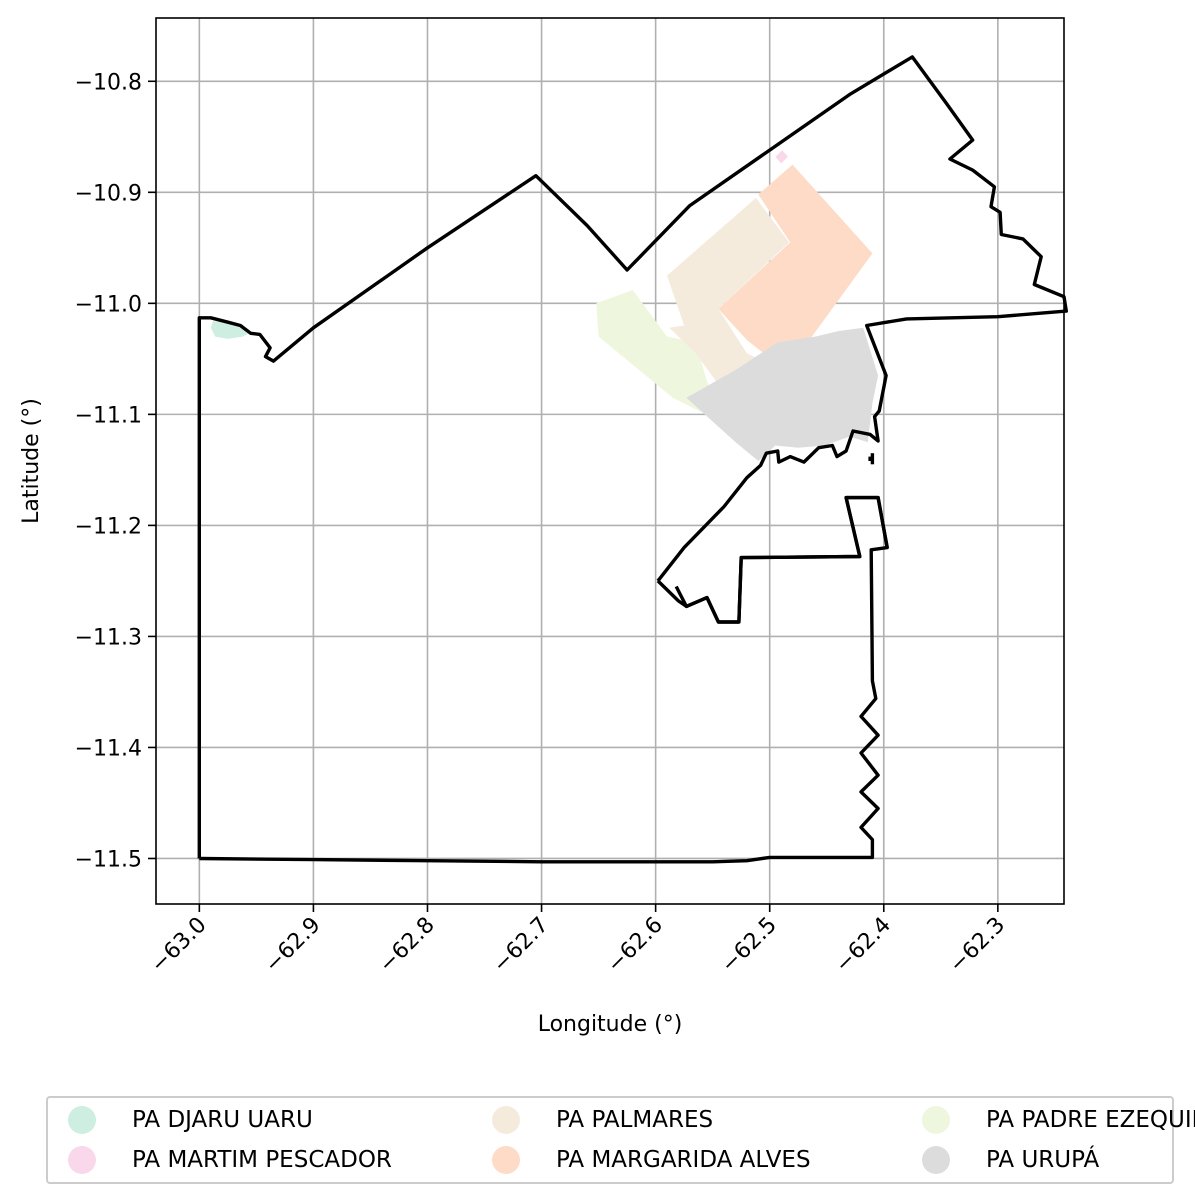 Image resolution: width=1195 pixels, height=1202 pixels. I want to click on x-axis-ticks: −63.0 −62.9 −62.8 −62.7 −62.6 −62.5 −62.4 −62.3, so click(578, 941).